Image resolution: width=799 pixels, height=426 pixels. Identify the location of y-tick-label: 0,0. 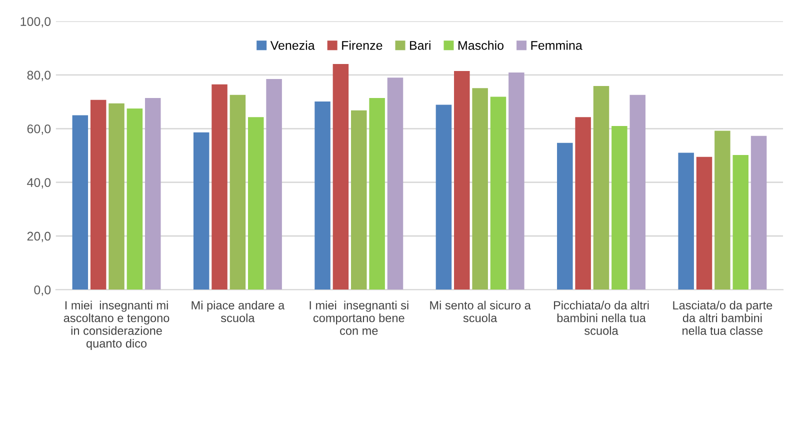
(42, 290).